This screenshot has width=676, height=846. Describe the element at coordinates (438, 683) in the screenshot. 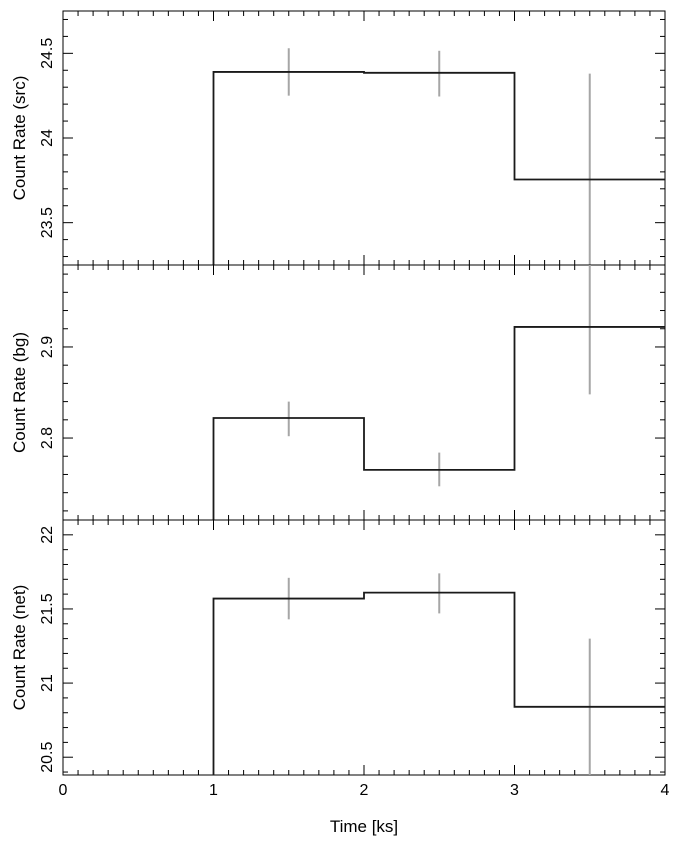

I see `step-line-net` at that location.